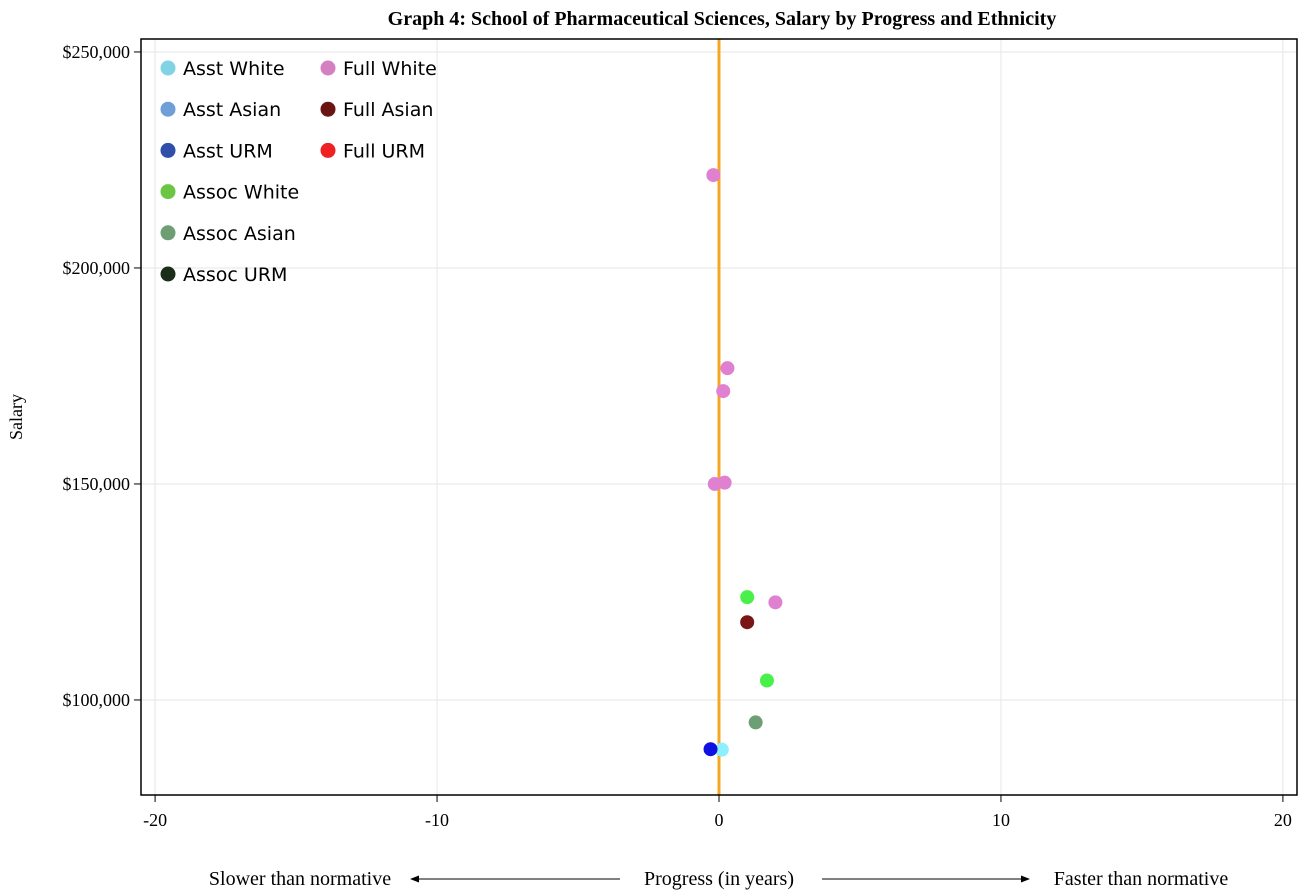 Image resolution: width=1302 pixels, height=893 pixels. I want to click on y-tick-label: $250,000, so click(97, 52).